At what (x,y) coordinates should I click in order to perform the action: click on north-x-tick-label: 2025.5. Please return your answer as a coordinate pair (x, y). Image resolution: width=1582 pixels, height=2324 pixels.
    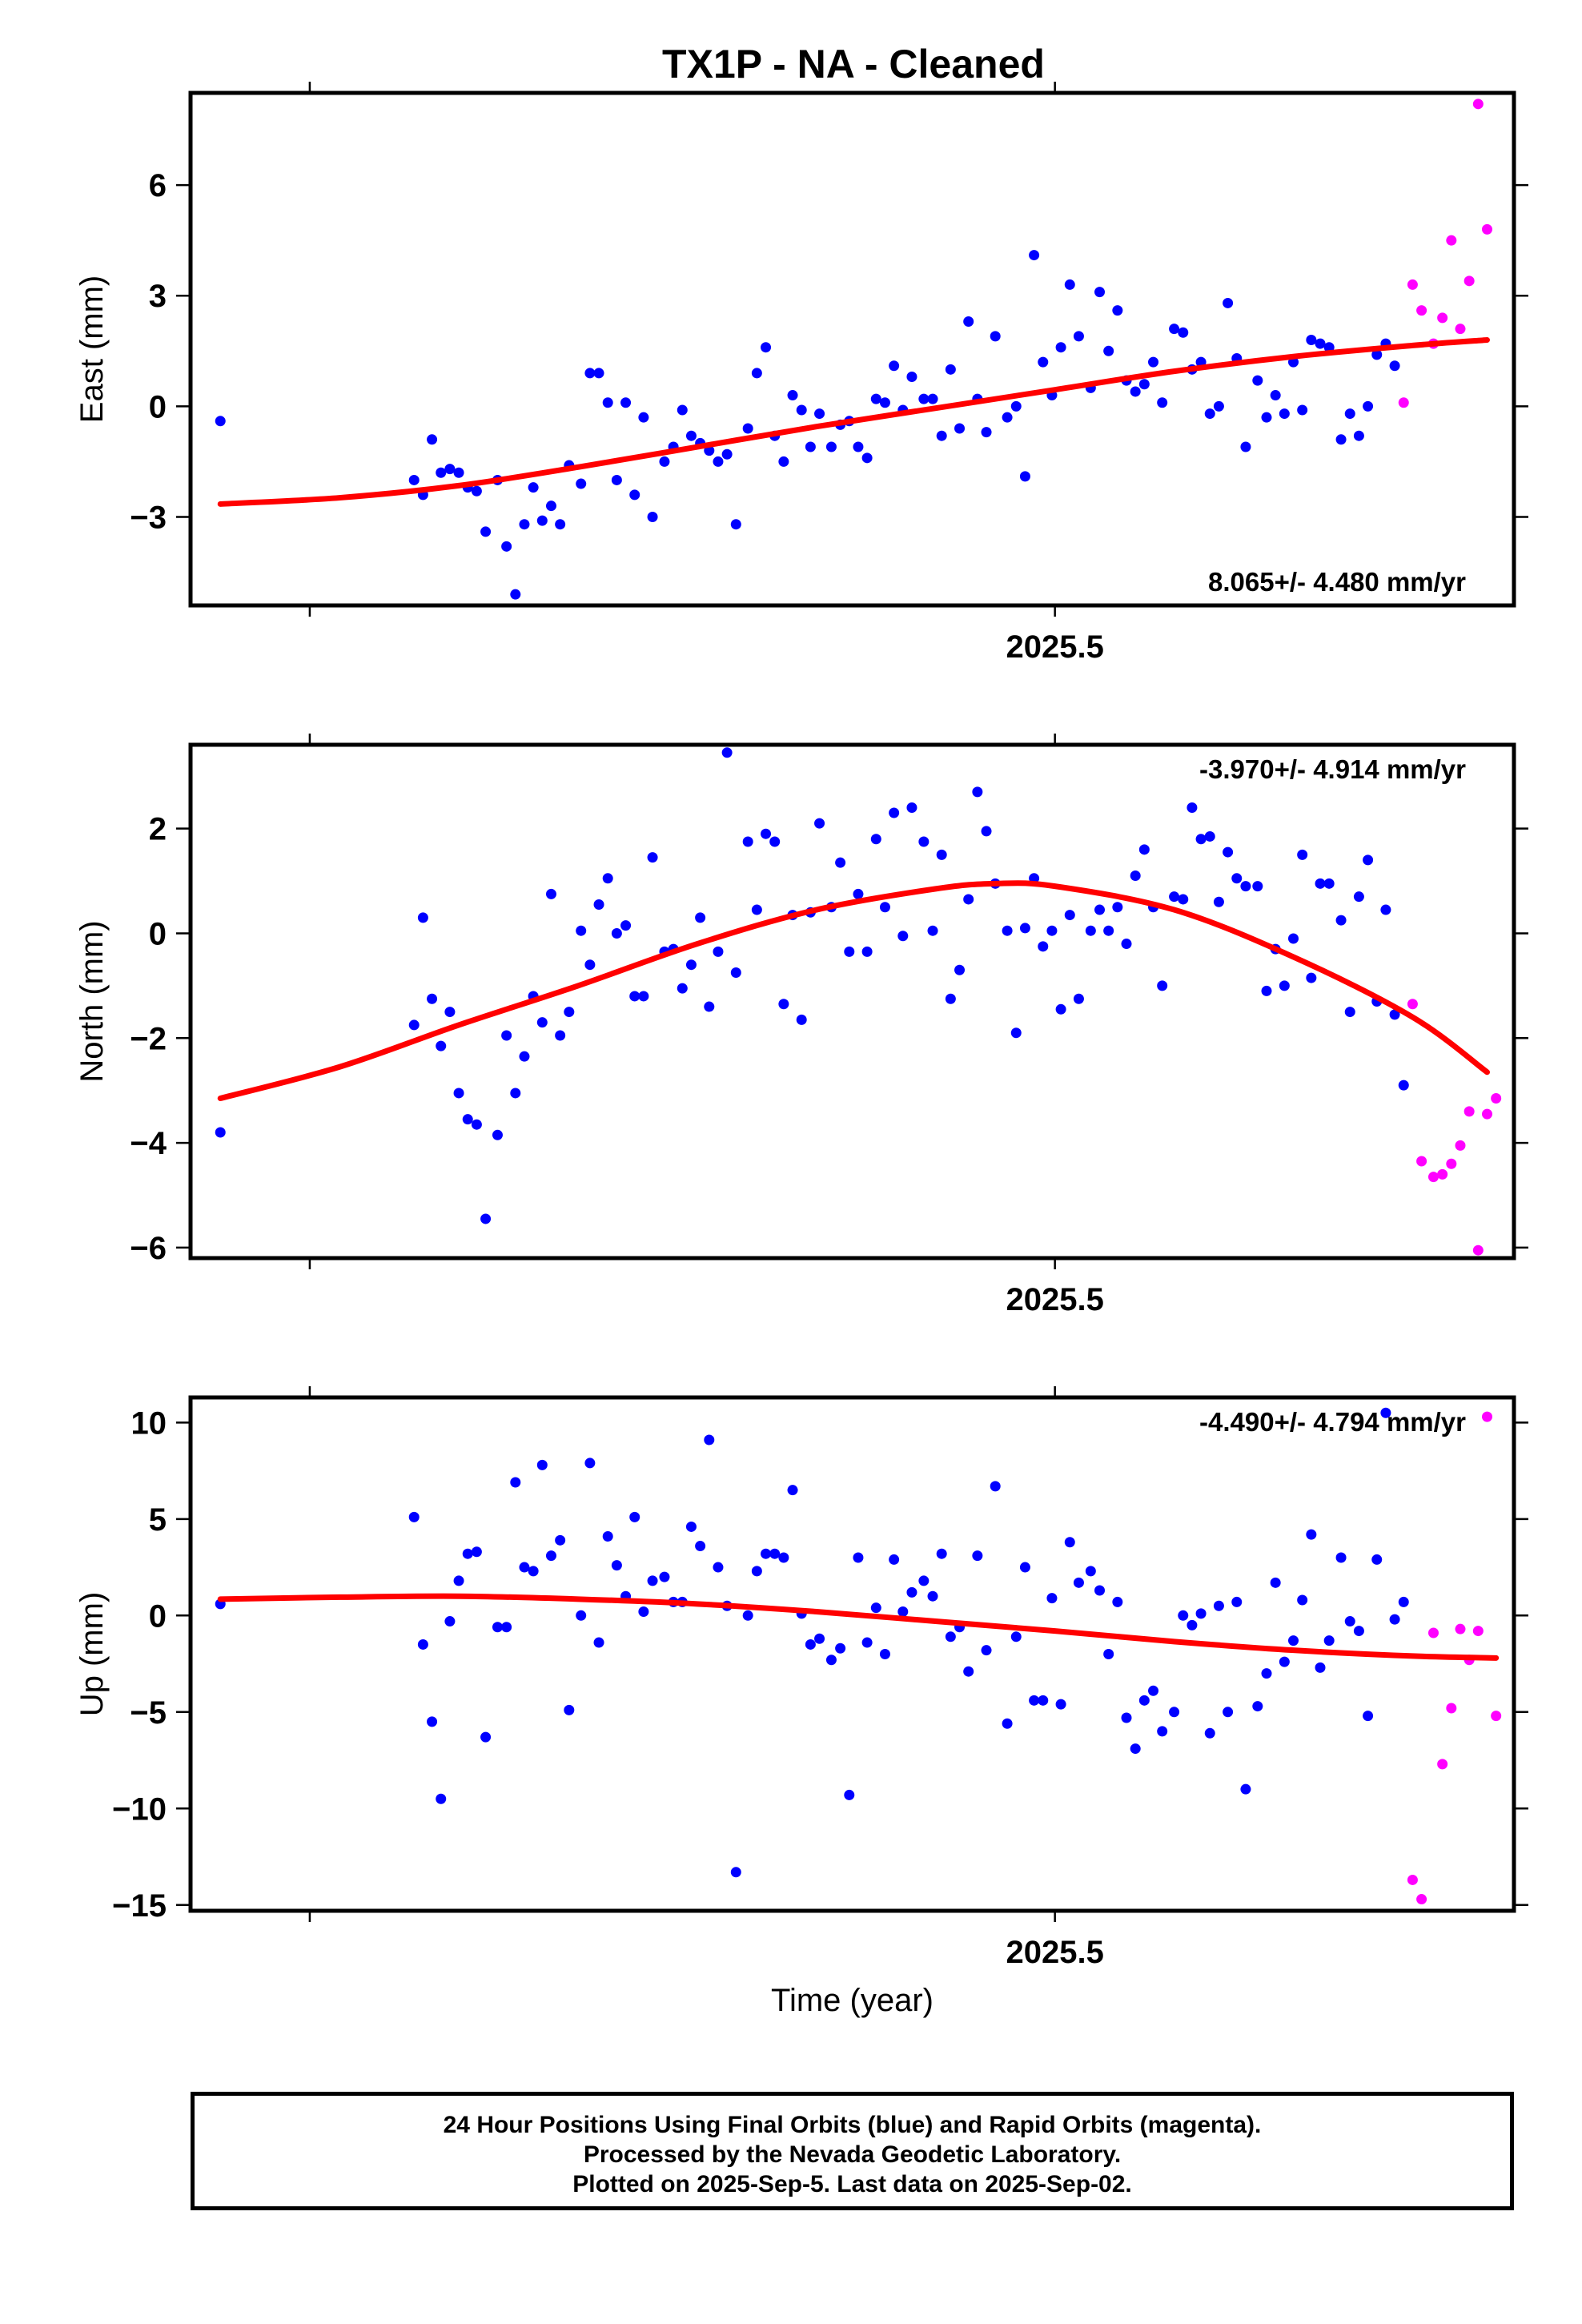
    Looking at the image, I should click on (1055, 1299).